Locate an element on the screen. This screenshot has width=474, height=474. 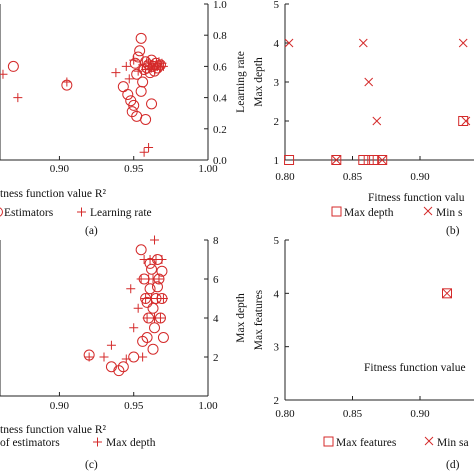
panel-d-square-point is located at coordinates (447, 293).